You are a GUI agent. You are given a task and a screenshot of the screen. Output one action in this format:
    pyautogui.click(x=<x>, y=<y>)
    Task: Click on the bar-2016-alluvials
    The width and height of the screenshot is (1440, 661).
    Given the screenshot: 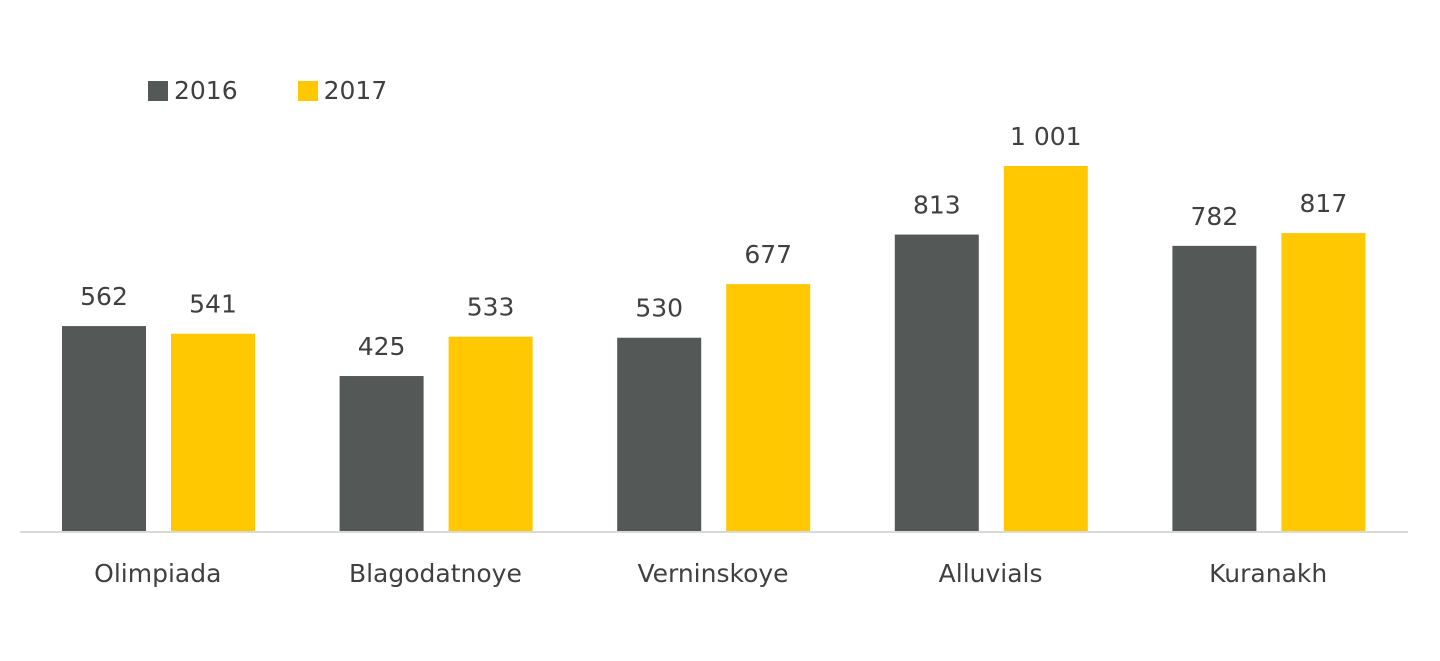 What is the action you would take?
    pyautogui.click(x=936, y=382)
    